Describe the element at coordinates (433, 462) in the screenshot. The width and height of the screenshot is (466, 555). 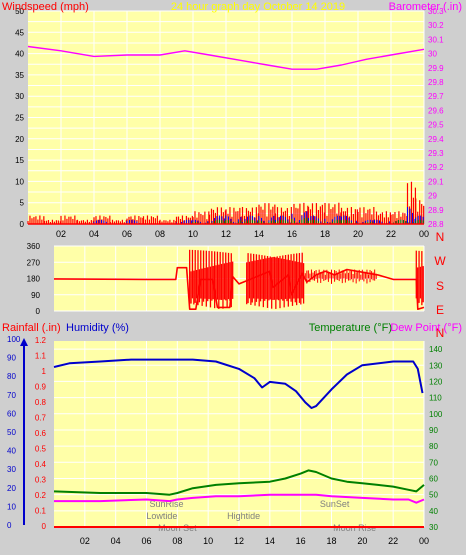
I see `temperature-tick-label: 70` at that location.